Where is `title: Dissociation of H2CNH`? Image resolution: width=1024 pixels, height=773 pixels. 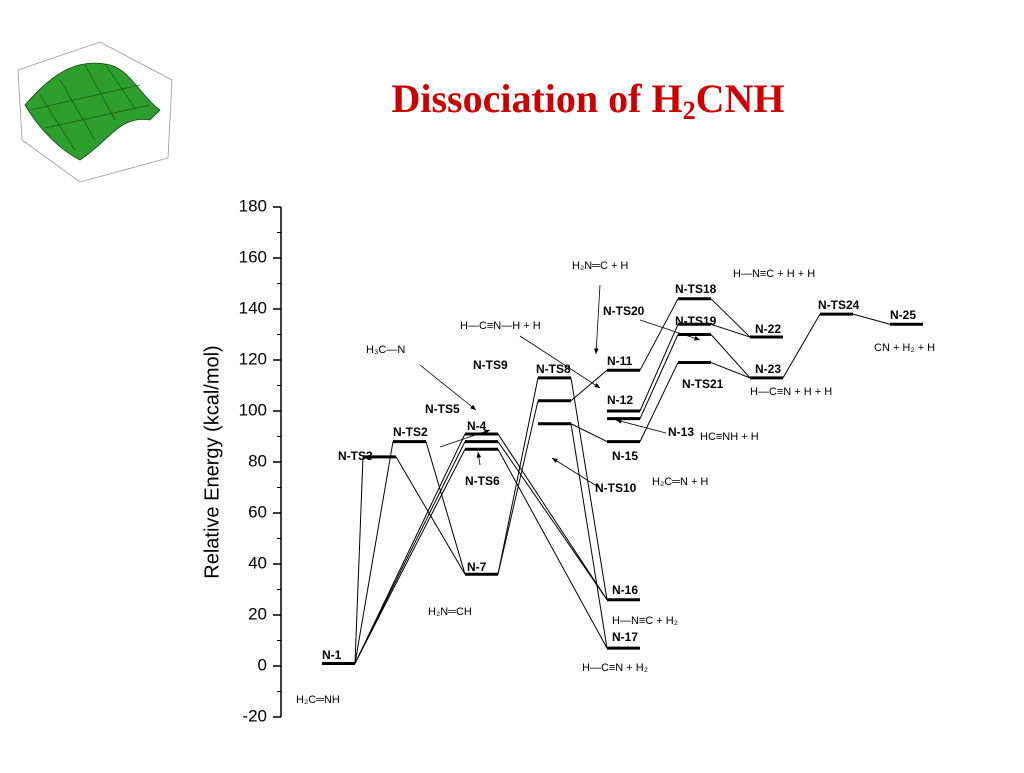
title: Dissociation of H2CNH is located at coordinates (587, 100).